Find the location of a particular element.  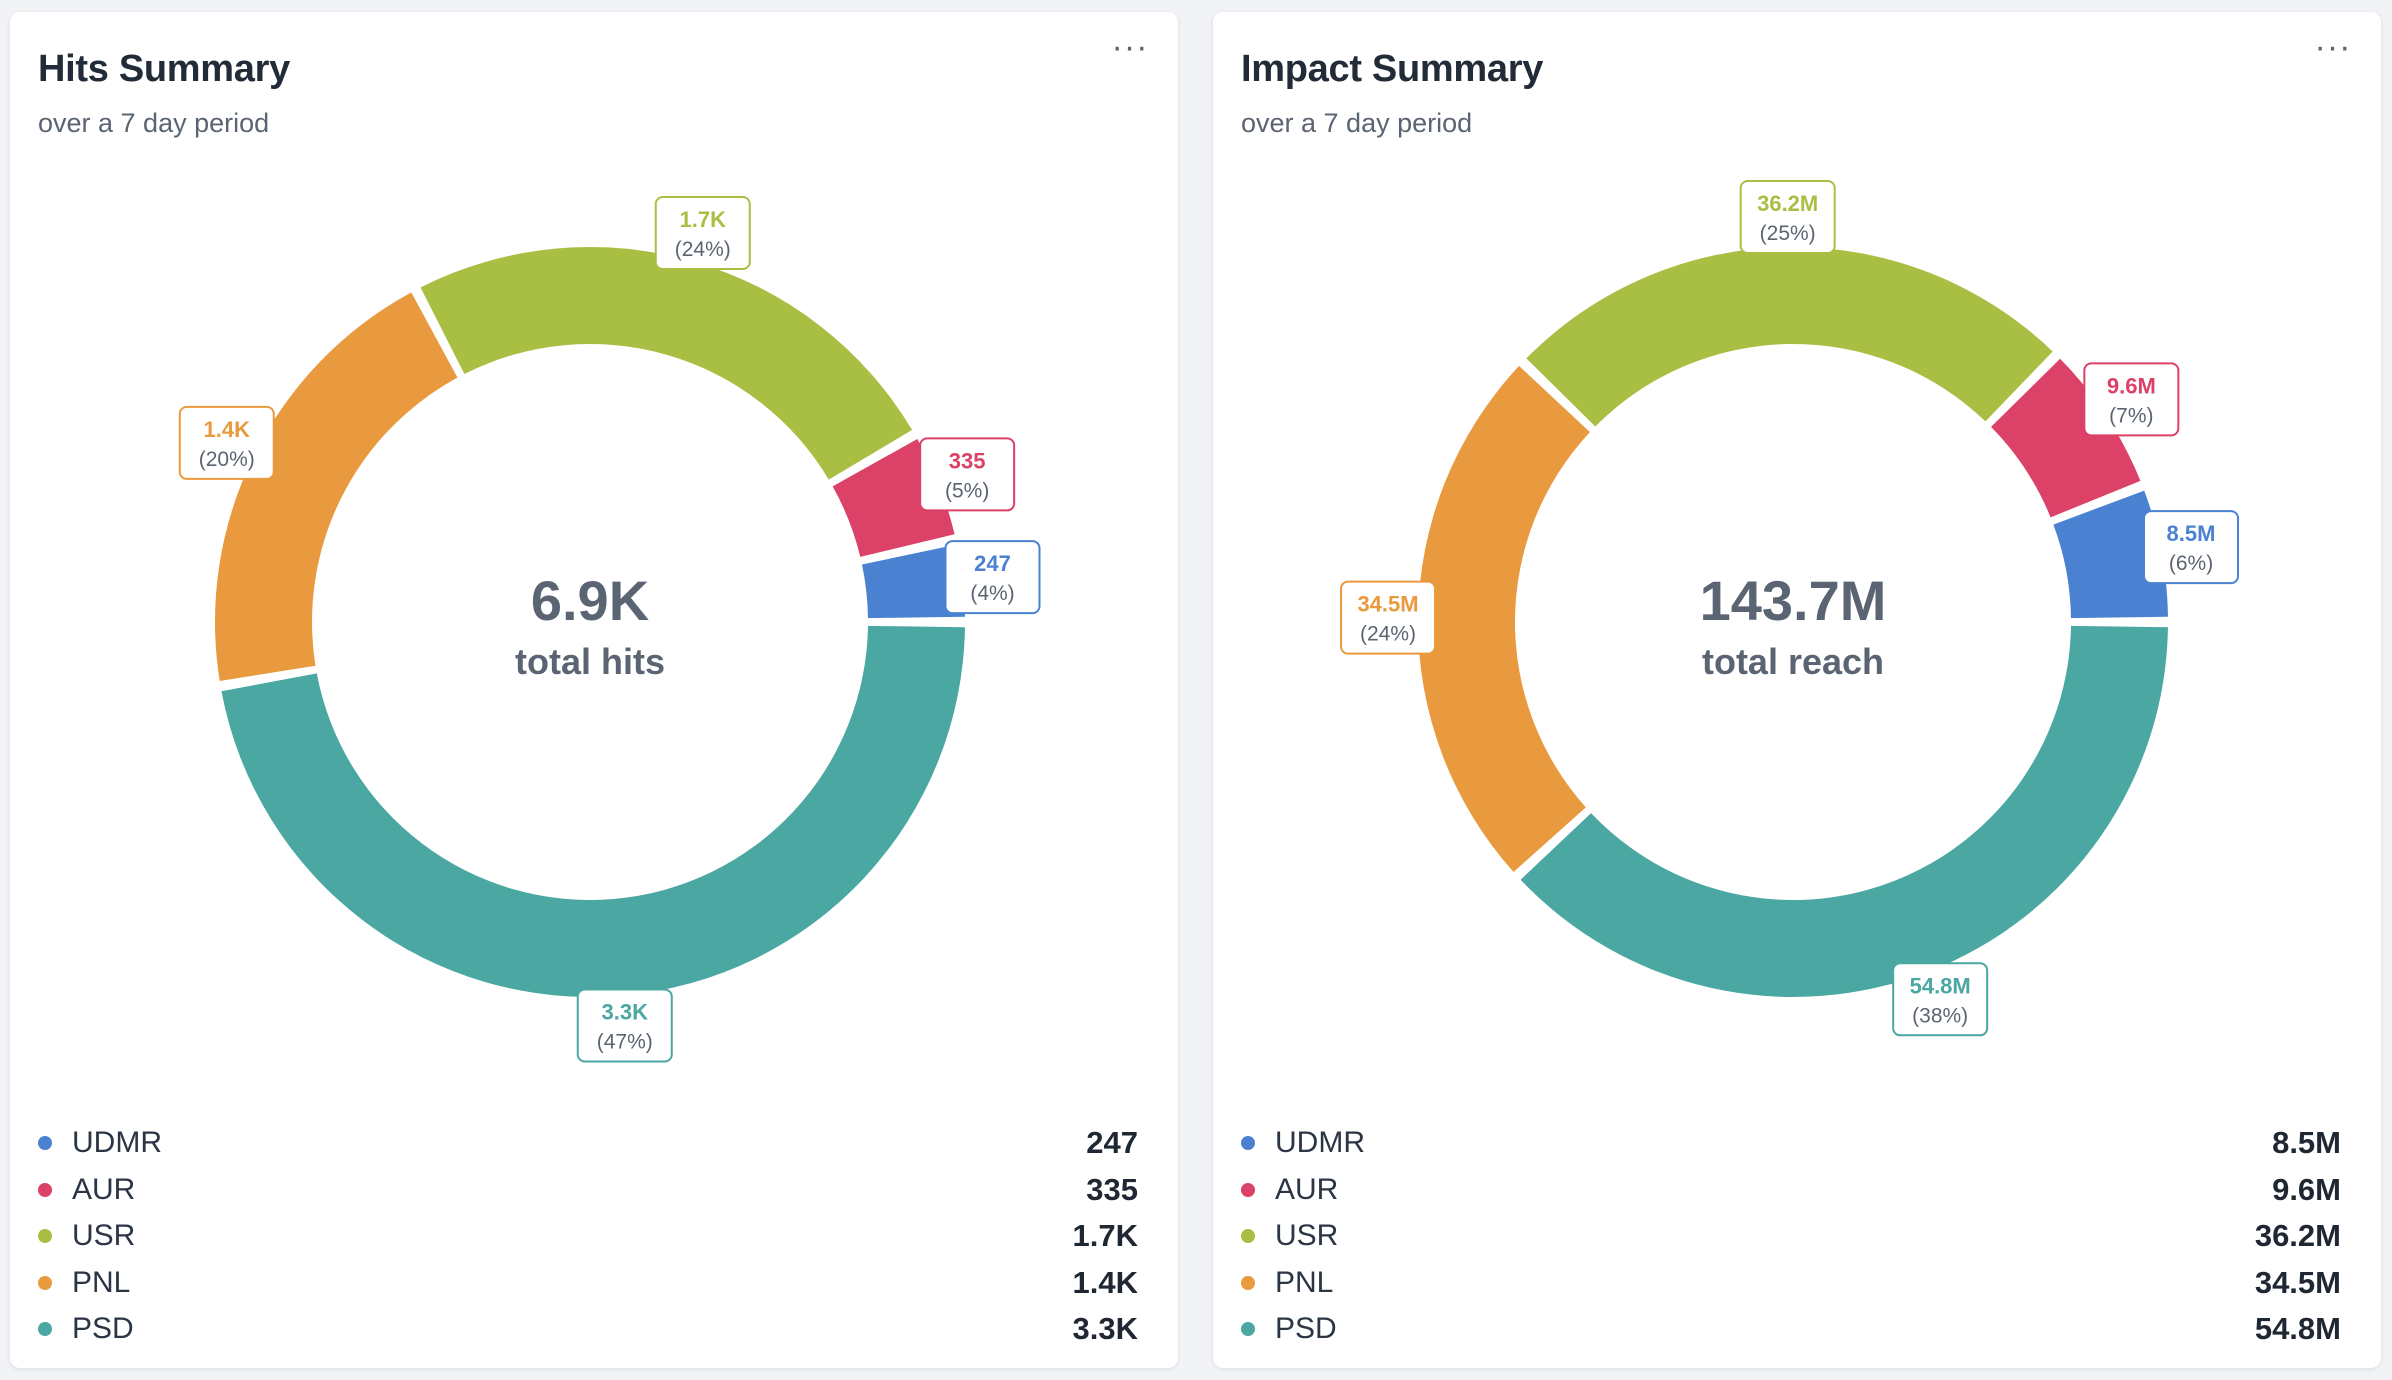

data-label-value: 1.4K is located at coordinates (227, 429).